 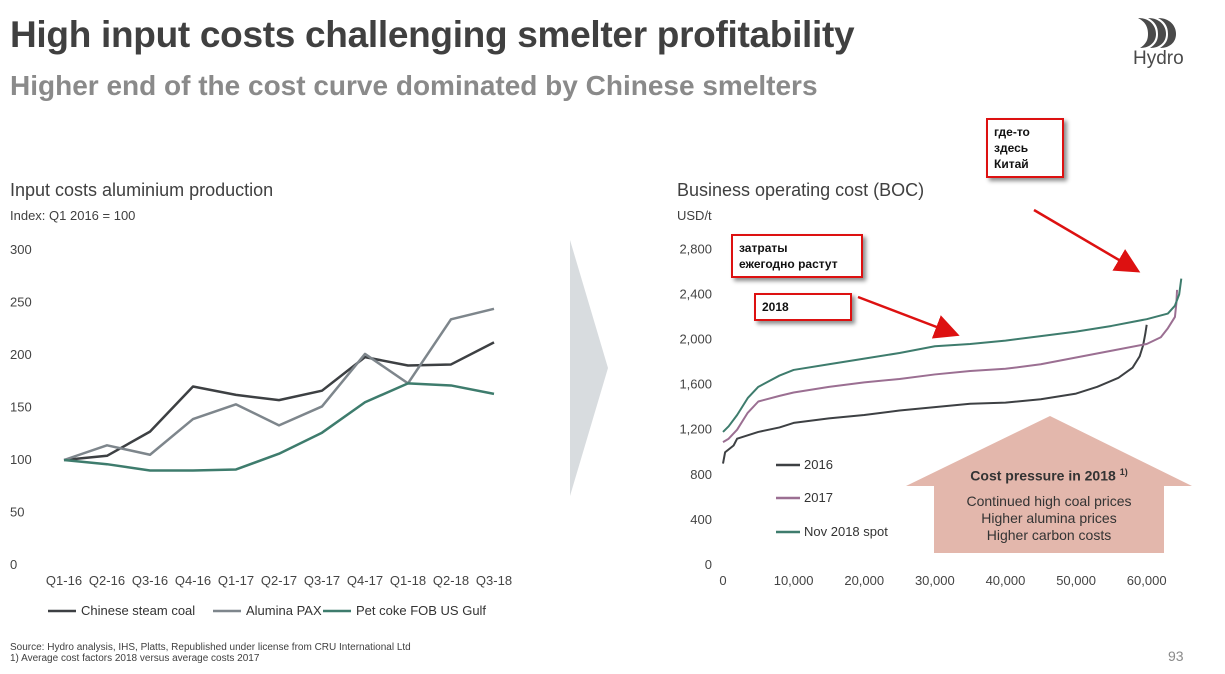 I want to click on left-x-tick-label: Q3-16, so click(x=150, y=580).